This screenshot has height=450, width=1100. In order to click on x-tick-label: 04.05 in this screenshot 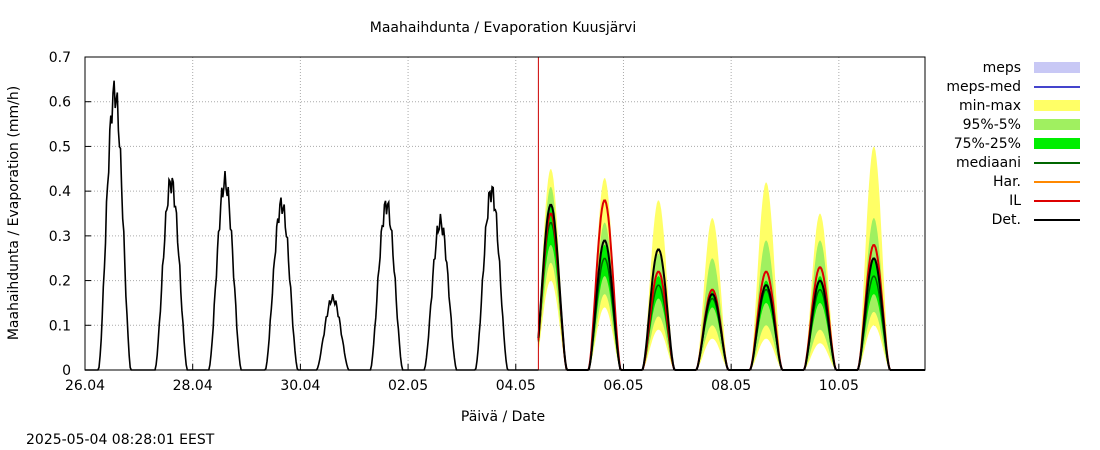, I will do `click(516, 386)`.